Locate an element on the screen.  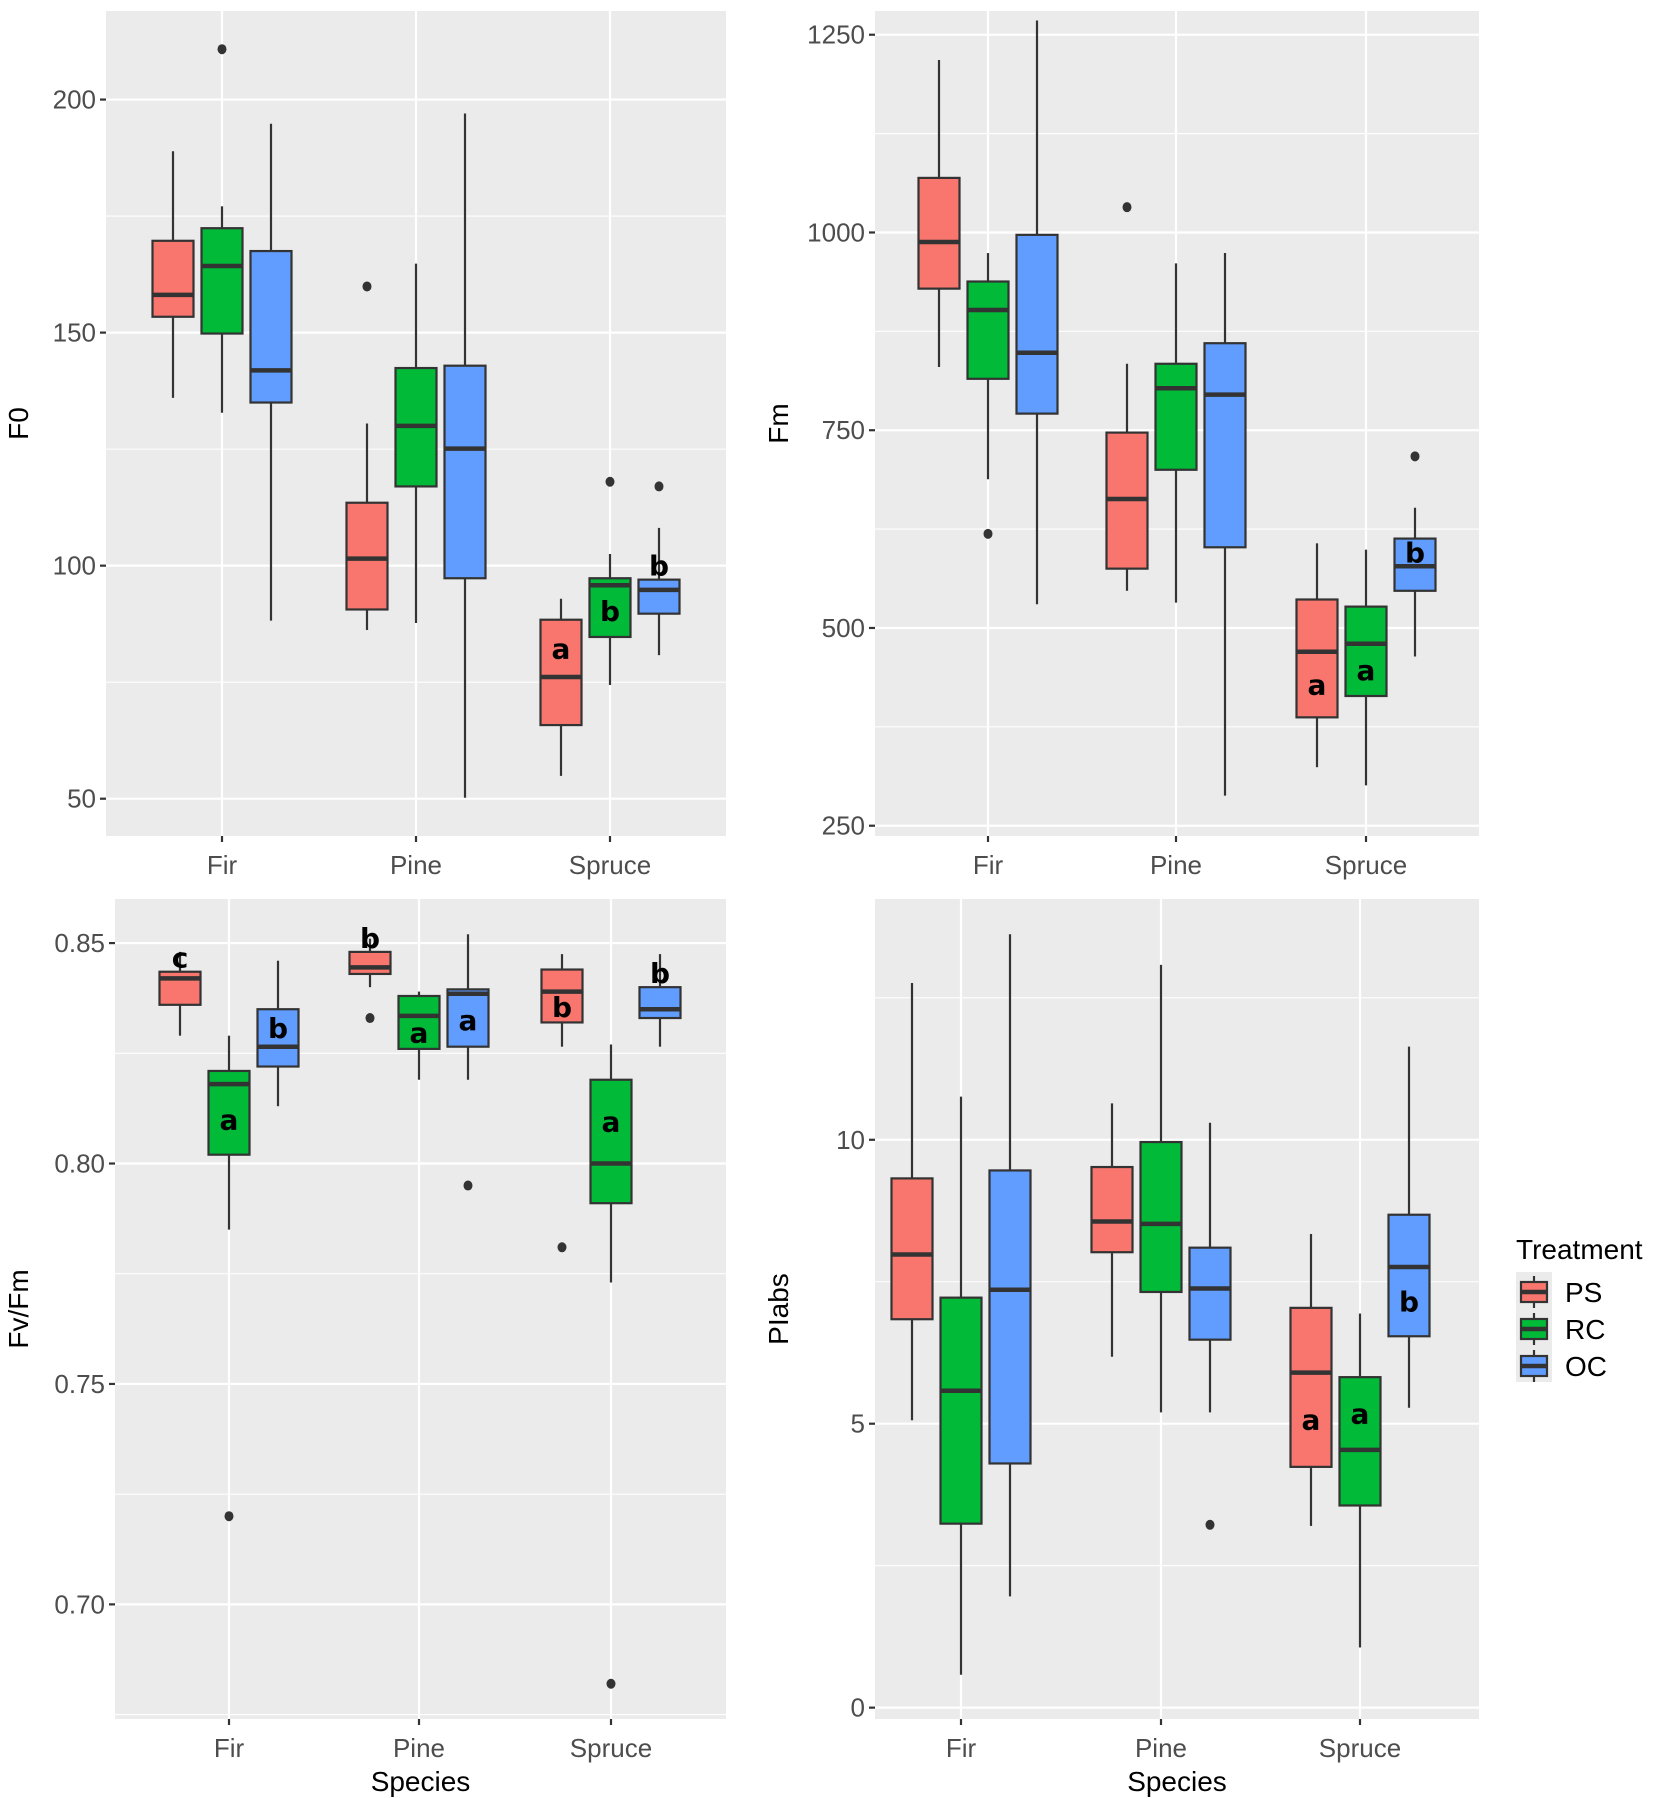
y-axis-title: Fm is located at coordinates (778, 423).